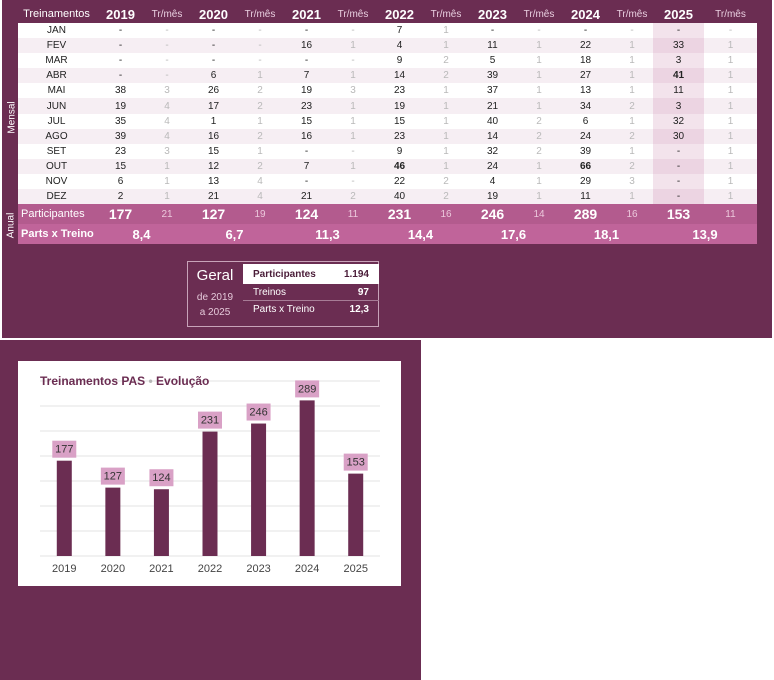 This screenshot has width=774, height=680. I want to click on header-year: 2024, so click(585, 14).